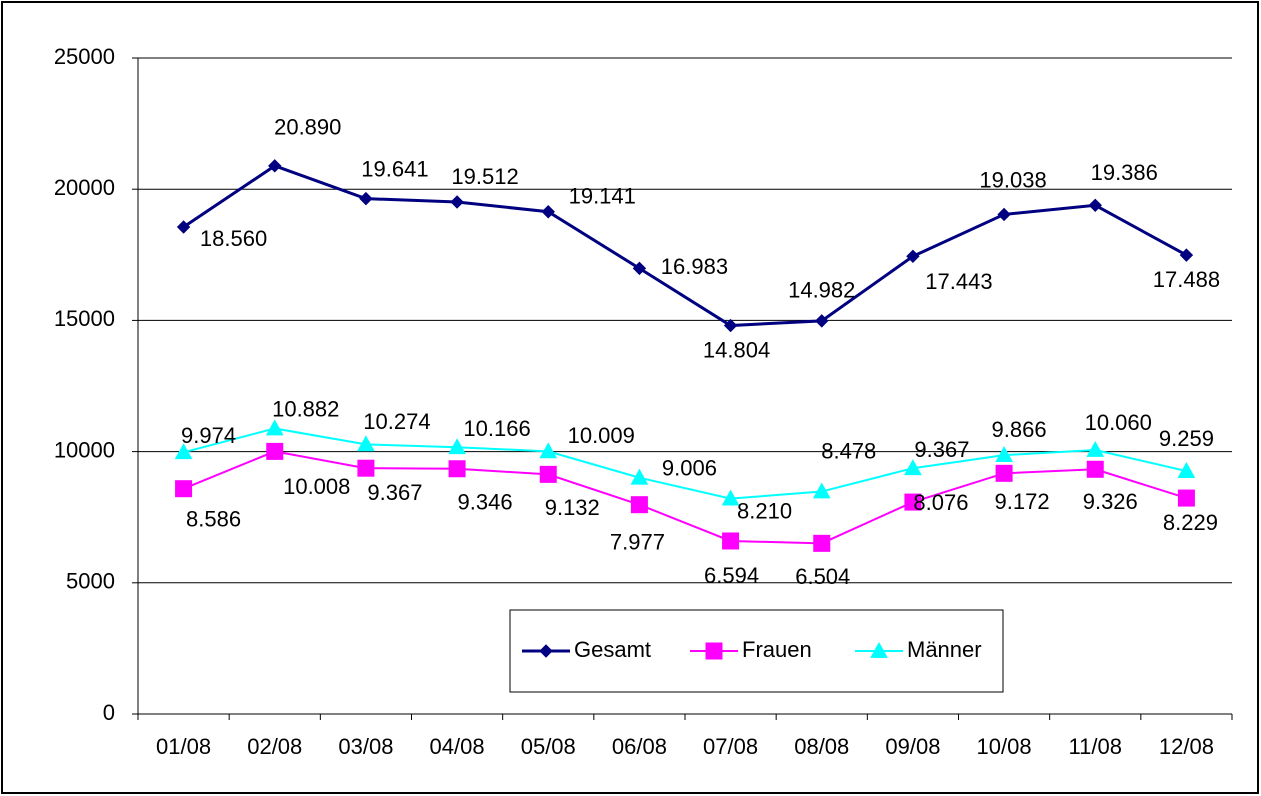 The height and width of the screenshot is (796, 1261). I want to click on data-label: 19.141, so click(602, 196).